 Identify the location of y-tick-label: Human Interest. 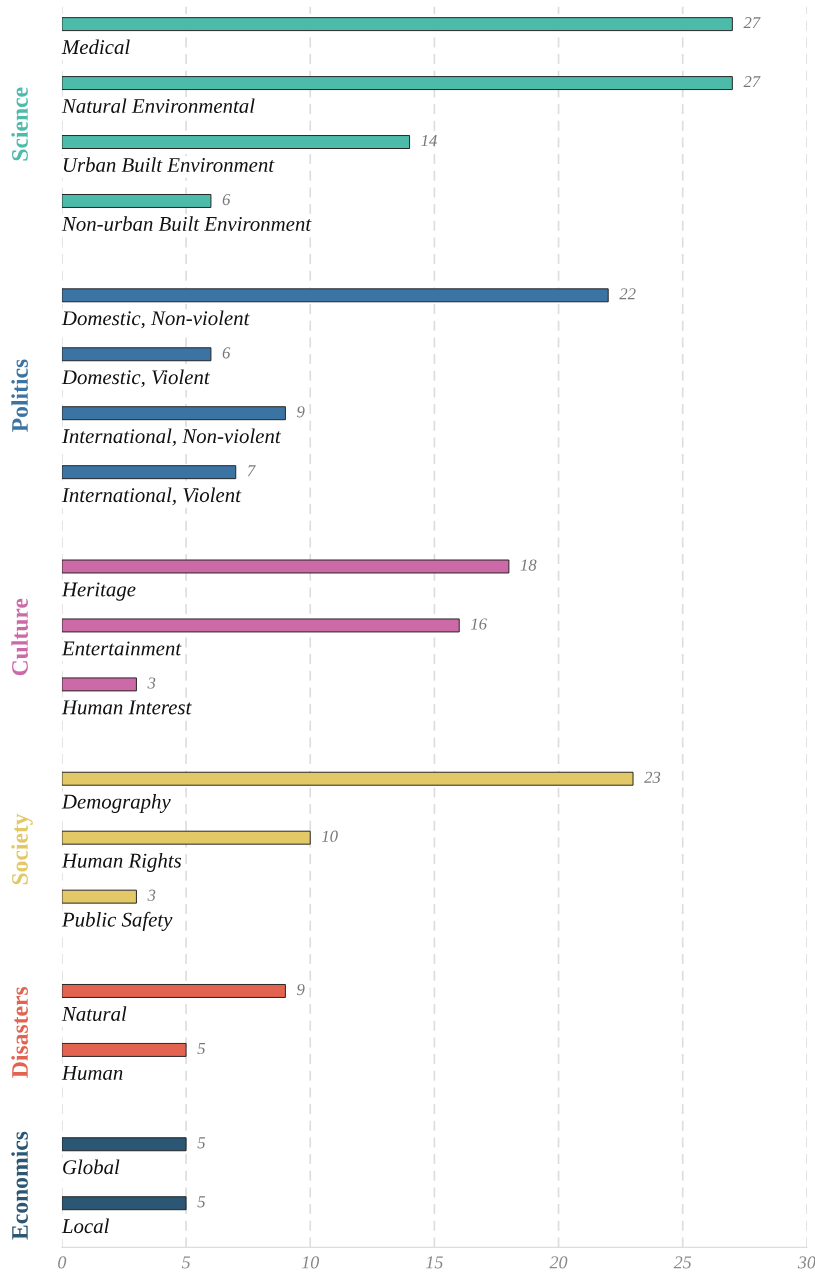
(126, 707).